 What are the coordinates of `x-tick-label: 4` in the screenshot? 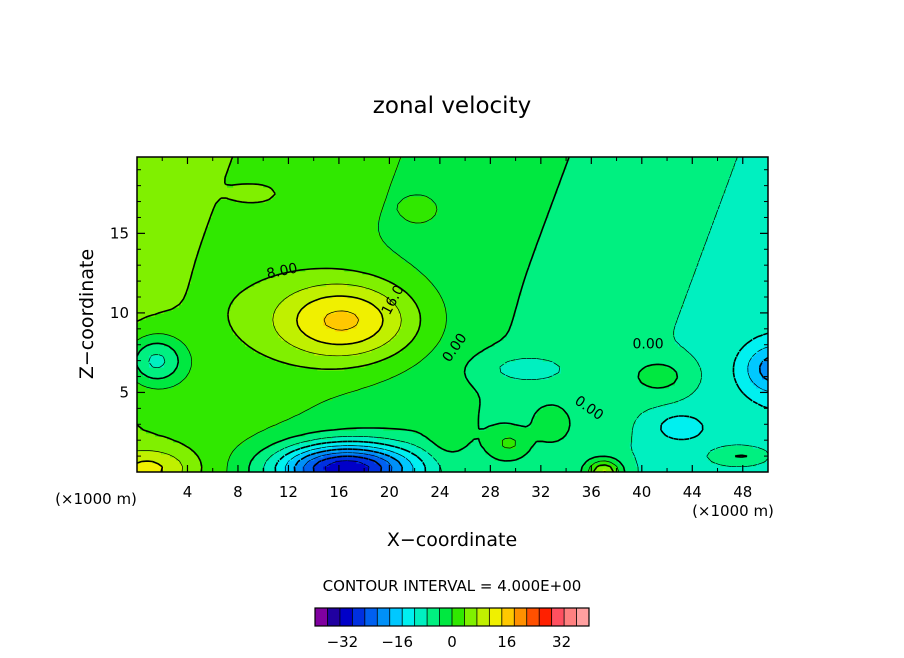 It's located at (188, 492).